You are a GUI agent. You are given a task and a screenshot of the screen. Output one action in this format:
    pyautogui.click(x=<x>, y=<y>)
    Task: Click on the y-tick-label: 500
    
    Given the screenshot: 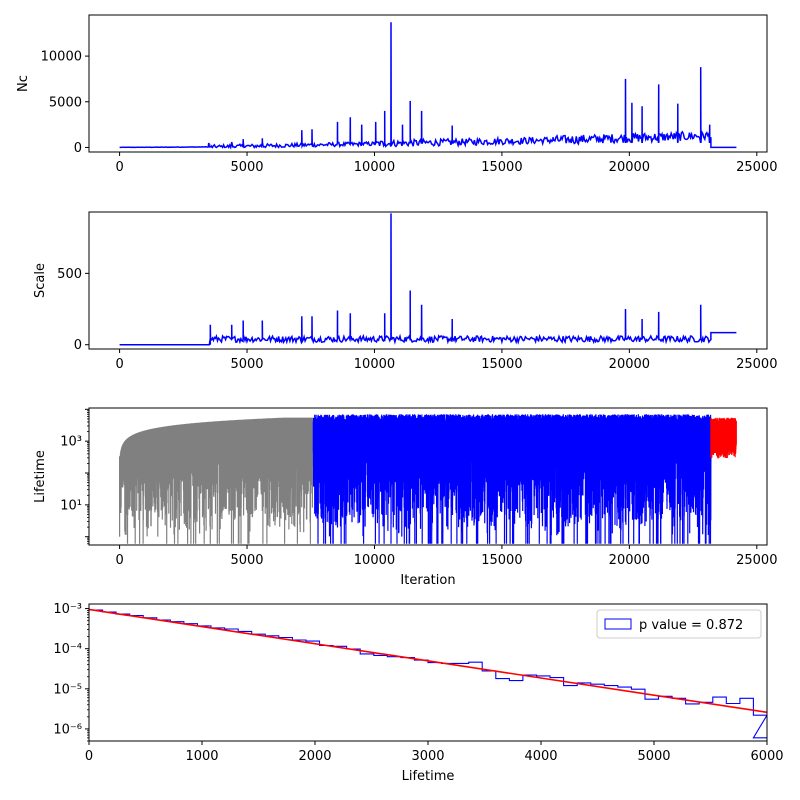 What is the action you would take?
    pyautogui.click(x=69, y=274)
    